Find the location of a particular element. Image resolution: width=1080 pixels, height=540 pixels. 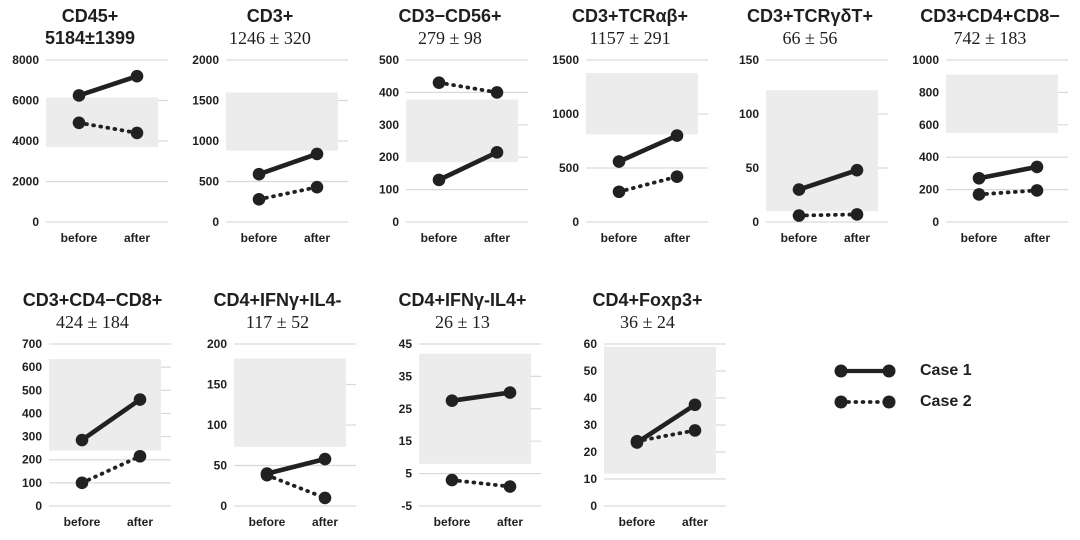

panel-plot: 0 500 1000 1500 before after is located at coordinates (630, 149).